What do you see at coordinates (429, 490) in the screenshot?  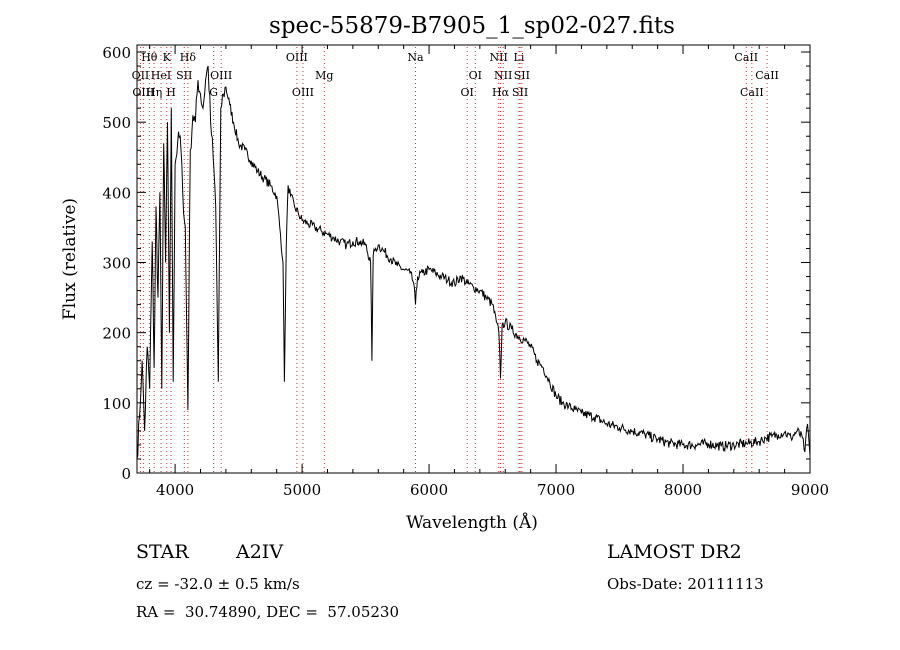 I see `x-tick-label: 6000` at bounding box center [429, 490].